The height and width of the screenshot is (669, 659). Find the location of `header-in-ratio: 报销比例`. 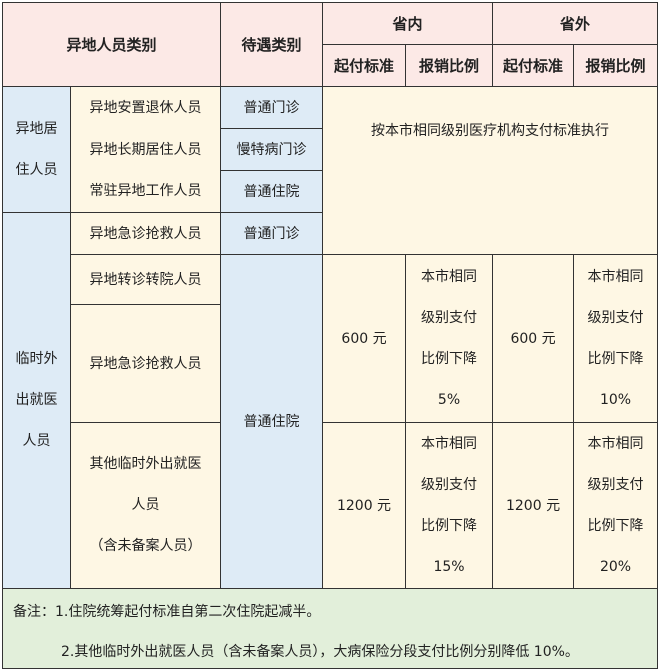

header-in-ratio: 报销比例 is located at coordinates (449, 65).